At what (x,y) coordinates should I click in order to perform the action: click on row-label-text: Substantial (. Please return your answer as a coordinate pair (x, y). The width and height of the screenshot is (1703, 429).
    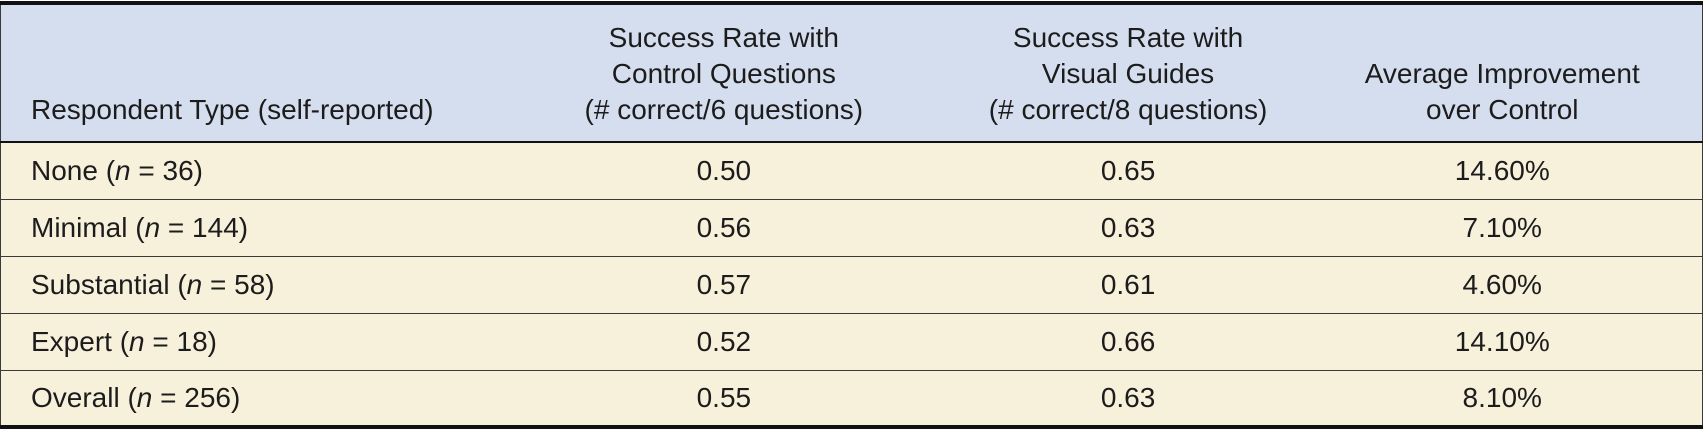
    Looking at the image, I should click on (109, 284).